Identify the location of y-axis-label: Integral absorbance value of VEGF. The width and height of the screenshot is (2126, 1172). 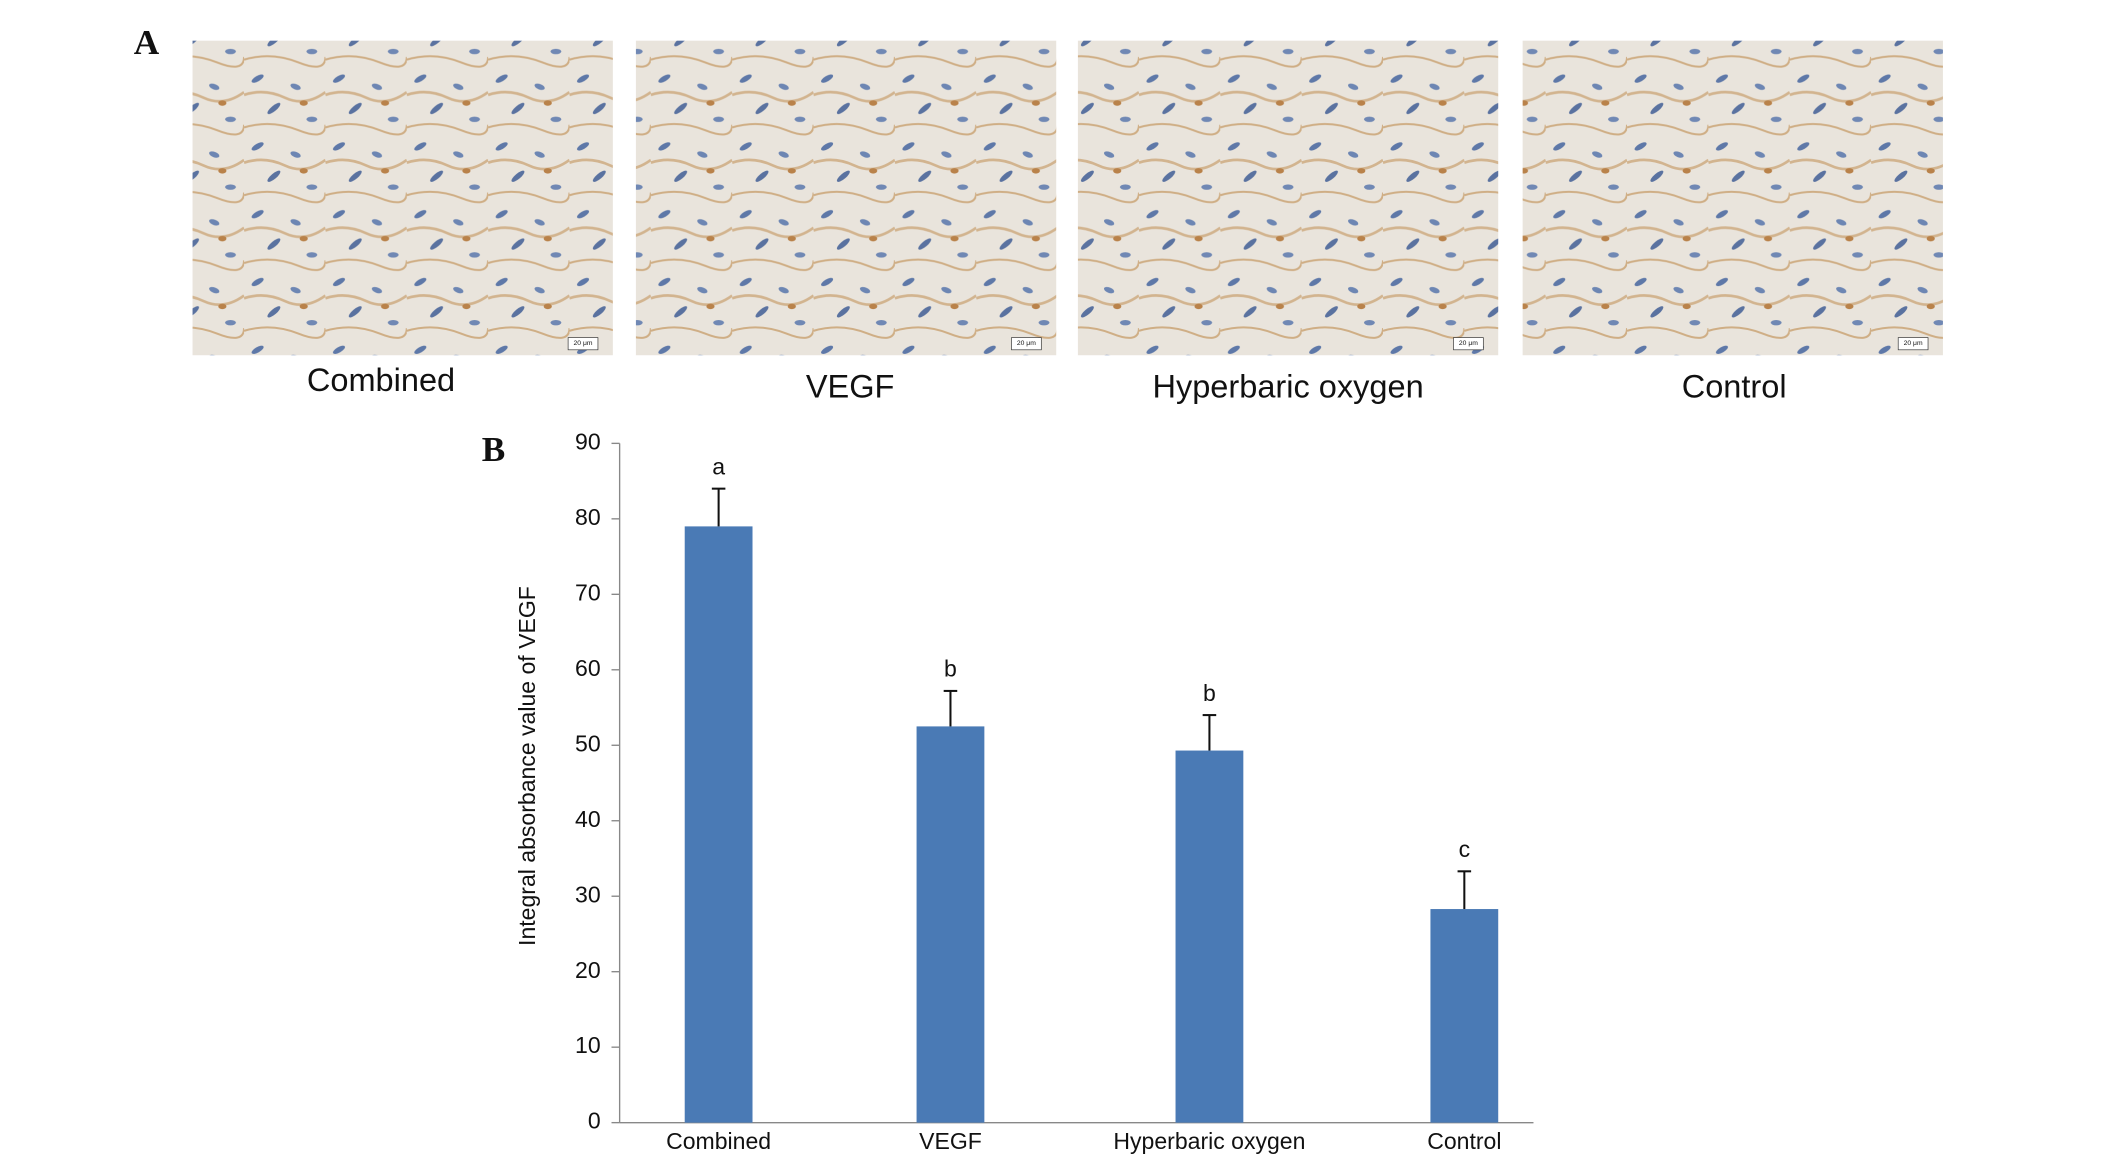
(527, 766).